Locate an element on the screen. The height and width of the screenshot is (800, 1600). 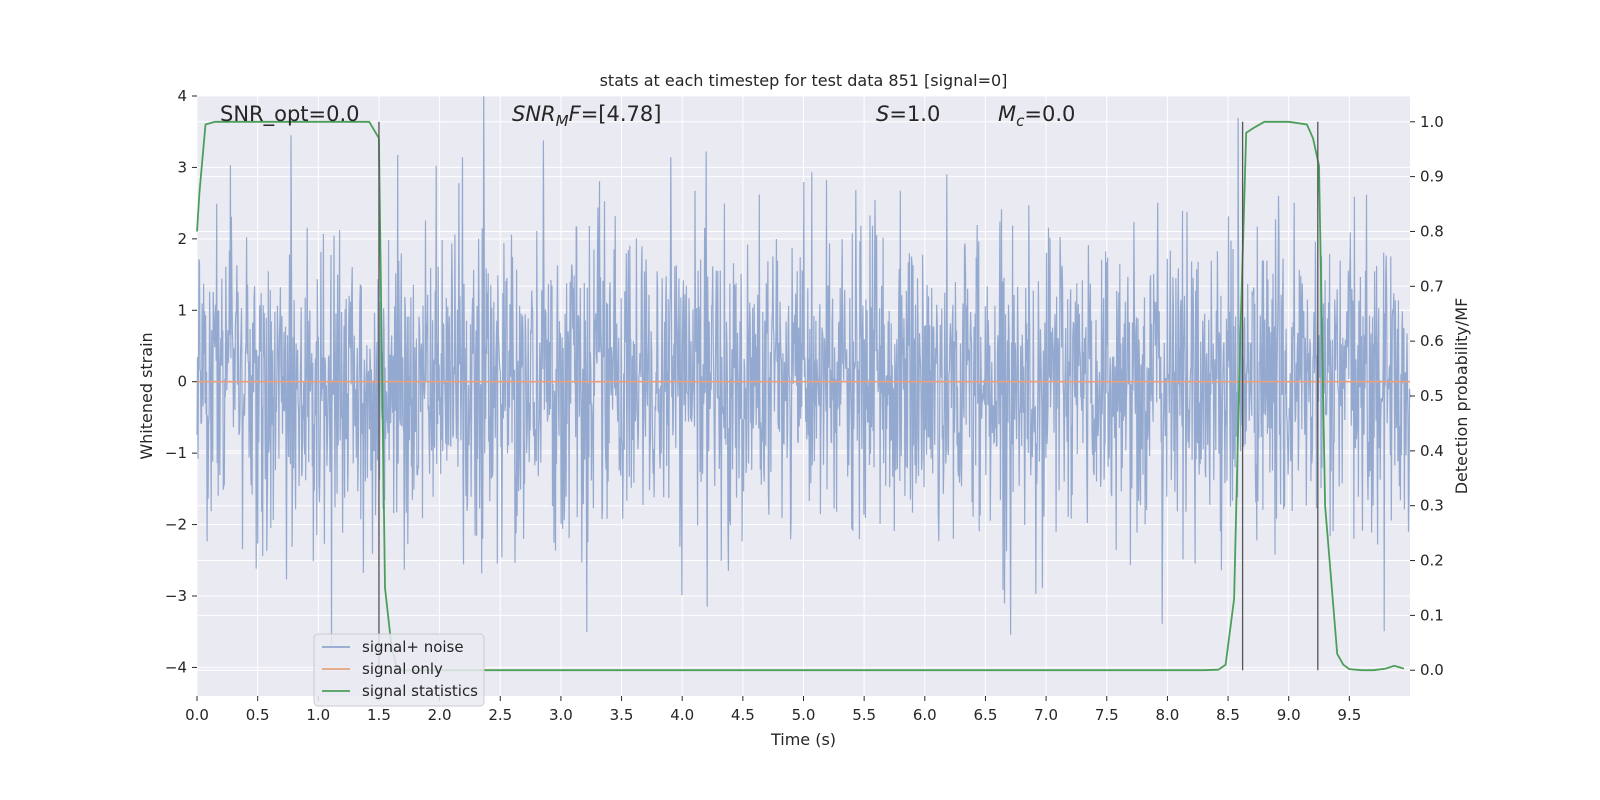
snr-mf-annotation: SNRMF=[4.78] is located at coordinates (586, 116).